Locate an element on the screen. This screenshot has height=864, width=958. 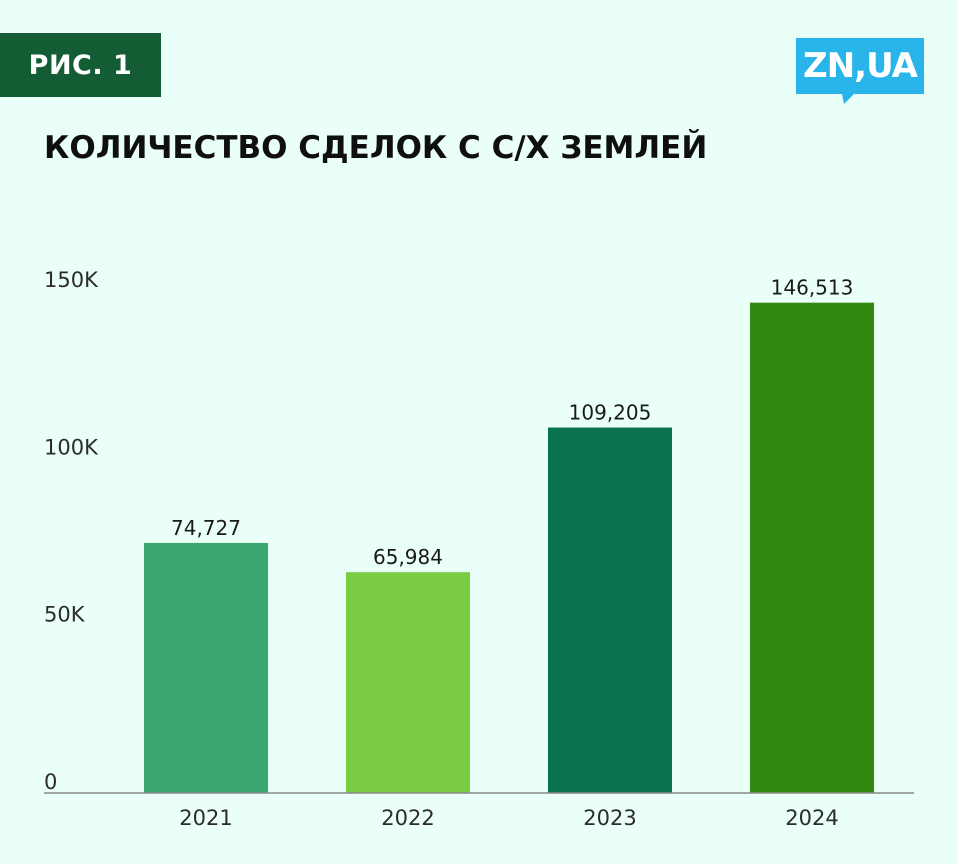
y-tick-label: 0 is located at coordinates (50, 782).